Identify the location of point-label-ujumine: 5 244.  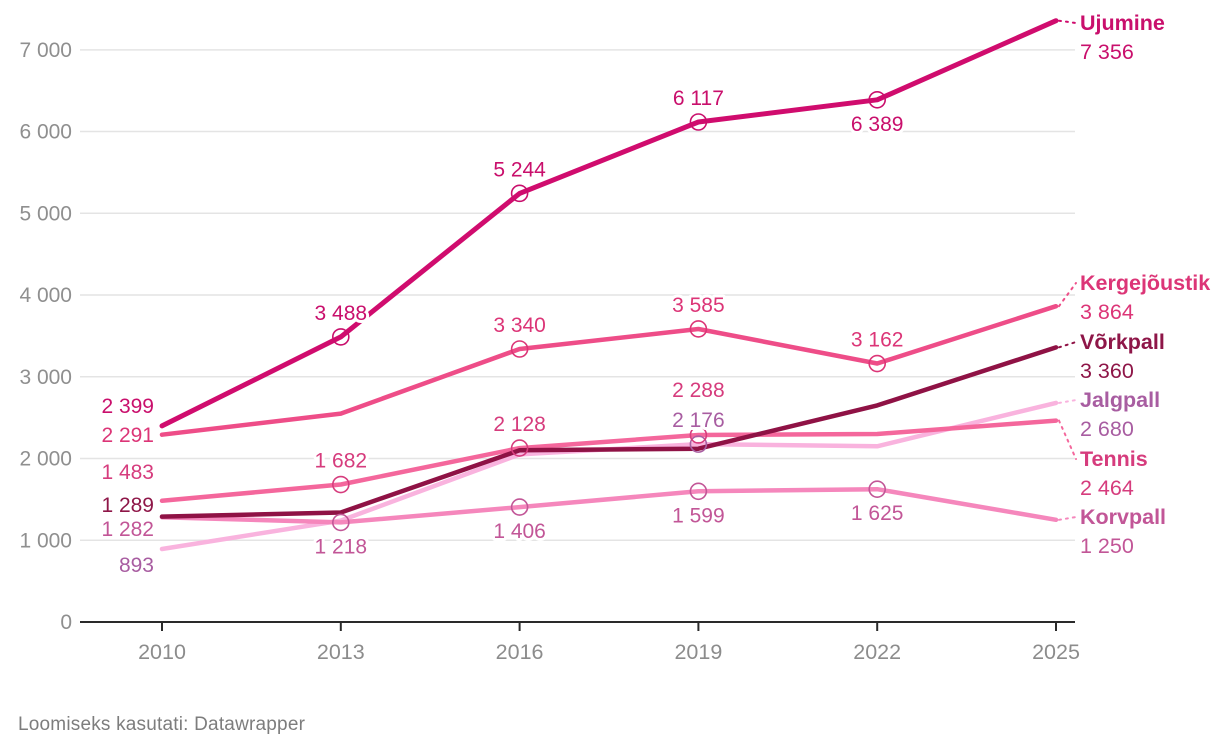
(519, 169).